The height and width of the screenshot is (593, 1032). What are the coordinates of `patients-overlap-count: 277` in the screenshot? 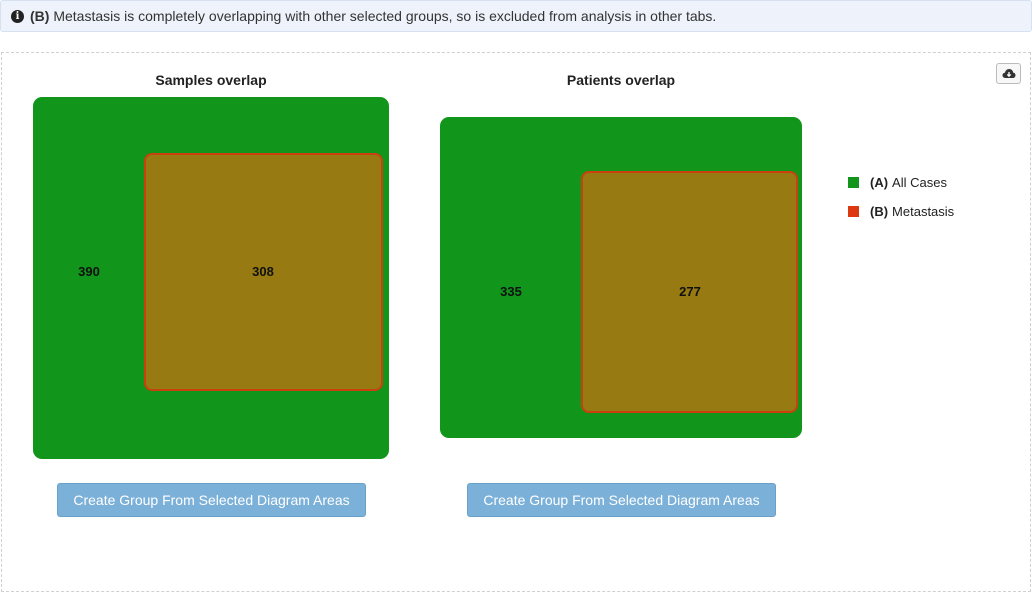 It's located at (690, 291).